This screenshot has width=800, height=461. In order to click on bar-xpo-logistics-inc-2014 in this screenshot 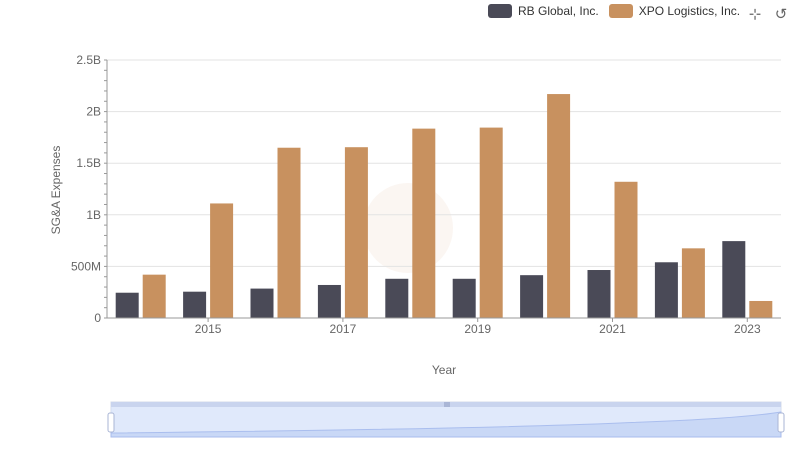, I will do `click(154, 296)`.